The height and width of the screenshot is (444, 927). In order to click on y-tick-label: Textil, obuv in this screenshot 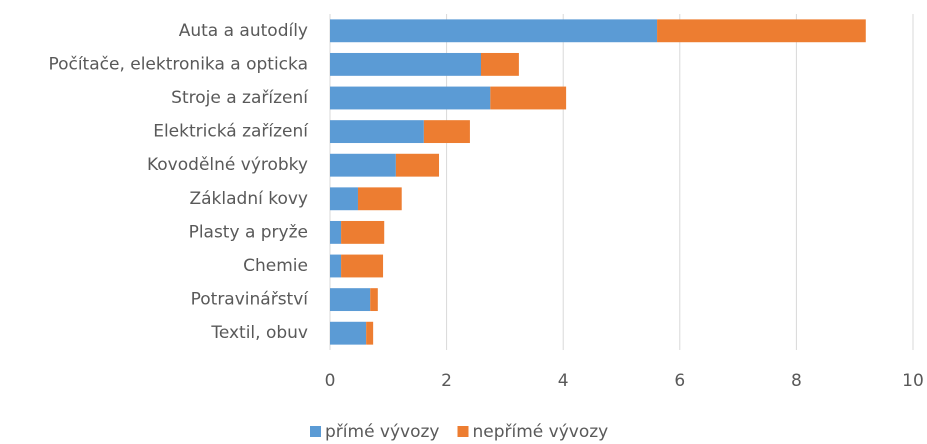, I will do `click(259, 333)`.